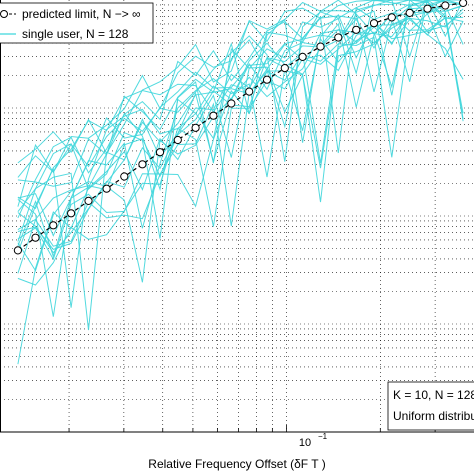 The width and height of the screenshot is (474, 474). Describe the element at coordinates (236, 464) in the screenshot. I see `x-axis-label: Relative Frequency Offset (δF T )` at that location.